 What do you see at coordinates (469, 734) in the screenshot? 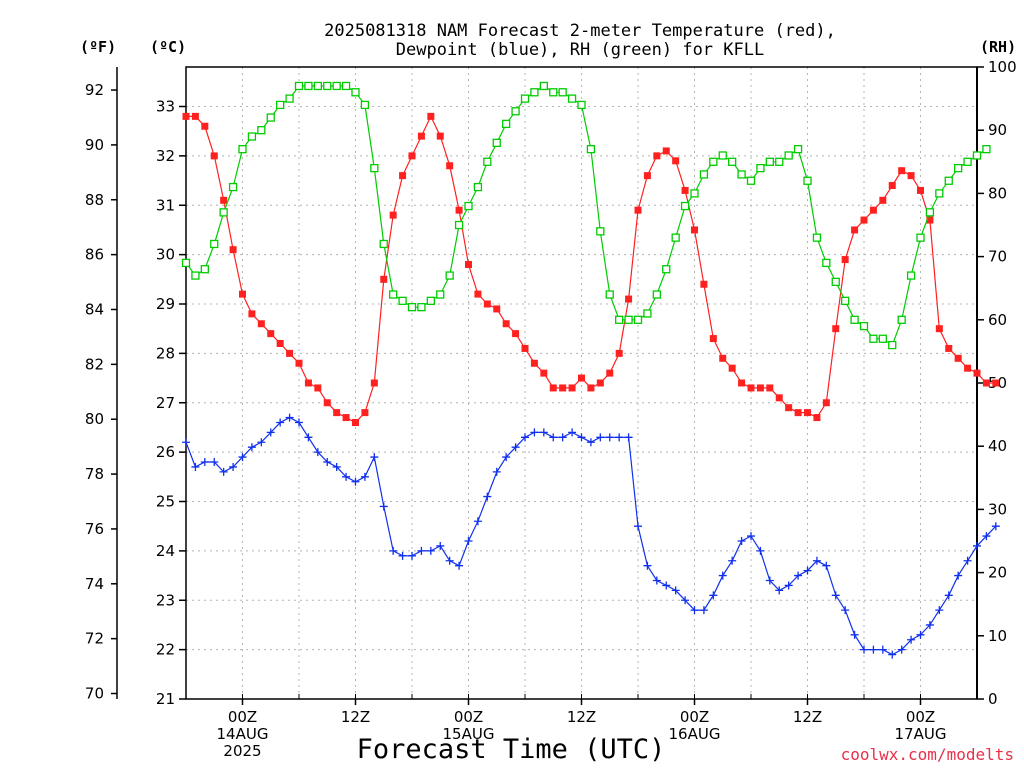
I see `time-tick-label: 15AUG` at bounding box center [469, 734].